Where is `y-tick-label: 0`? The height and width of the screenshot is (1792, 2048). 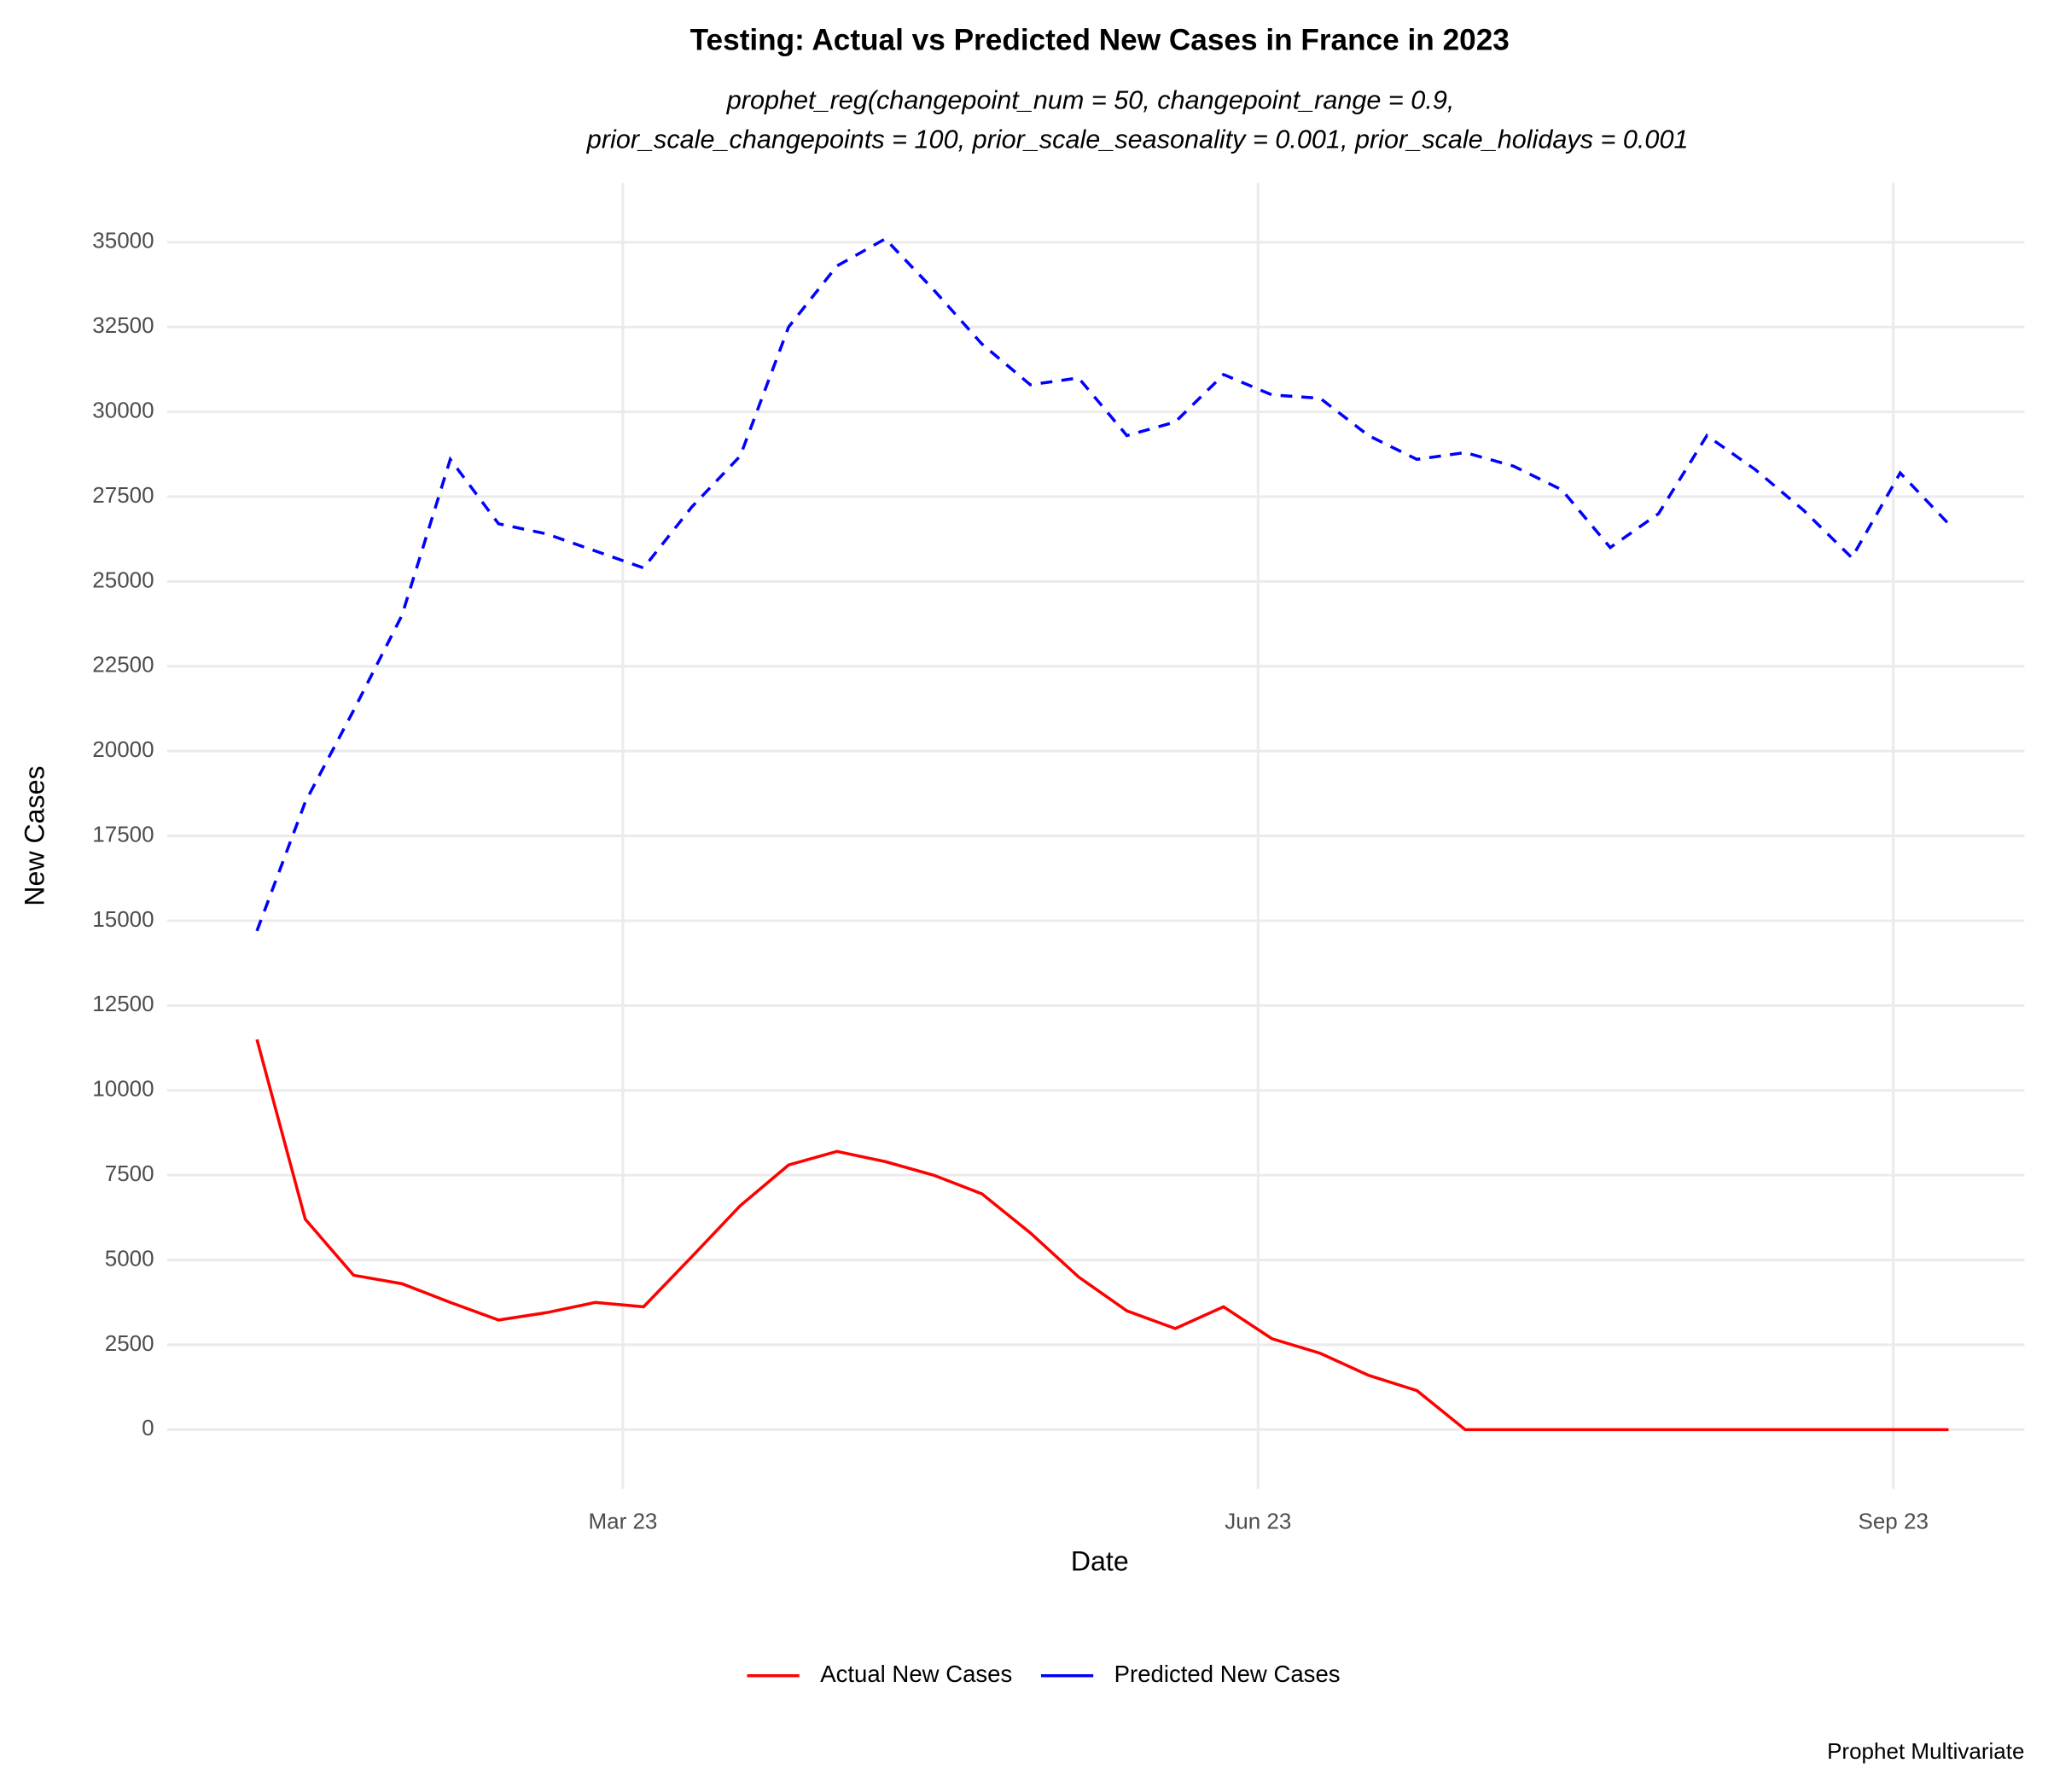
y-tick-label: 0 is located at coordinates (148, 1427).